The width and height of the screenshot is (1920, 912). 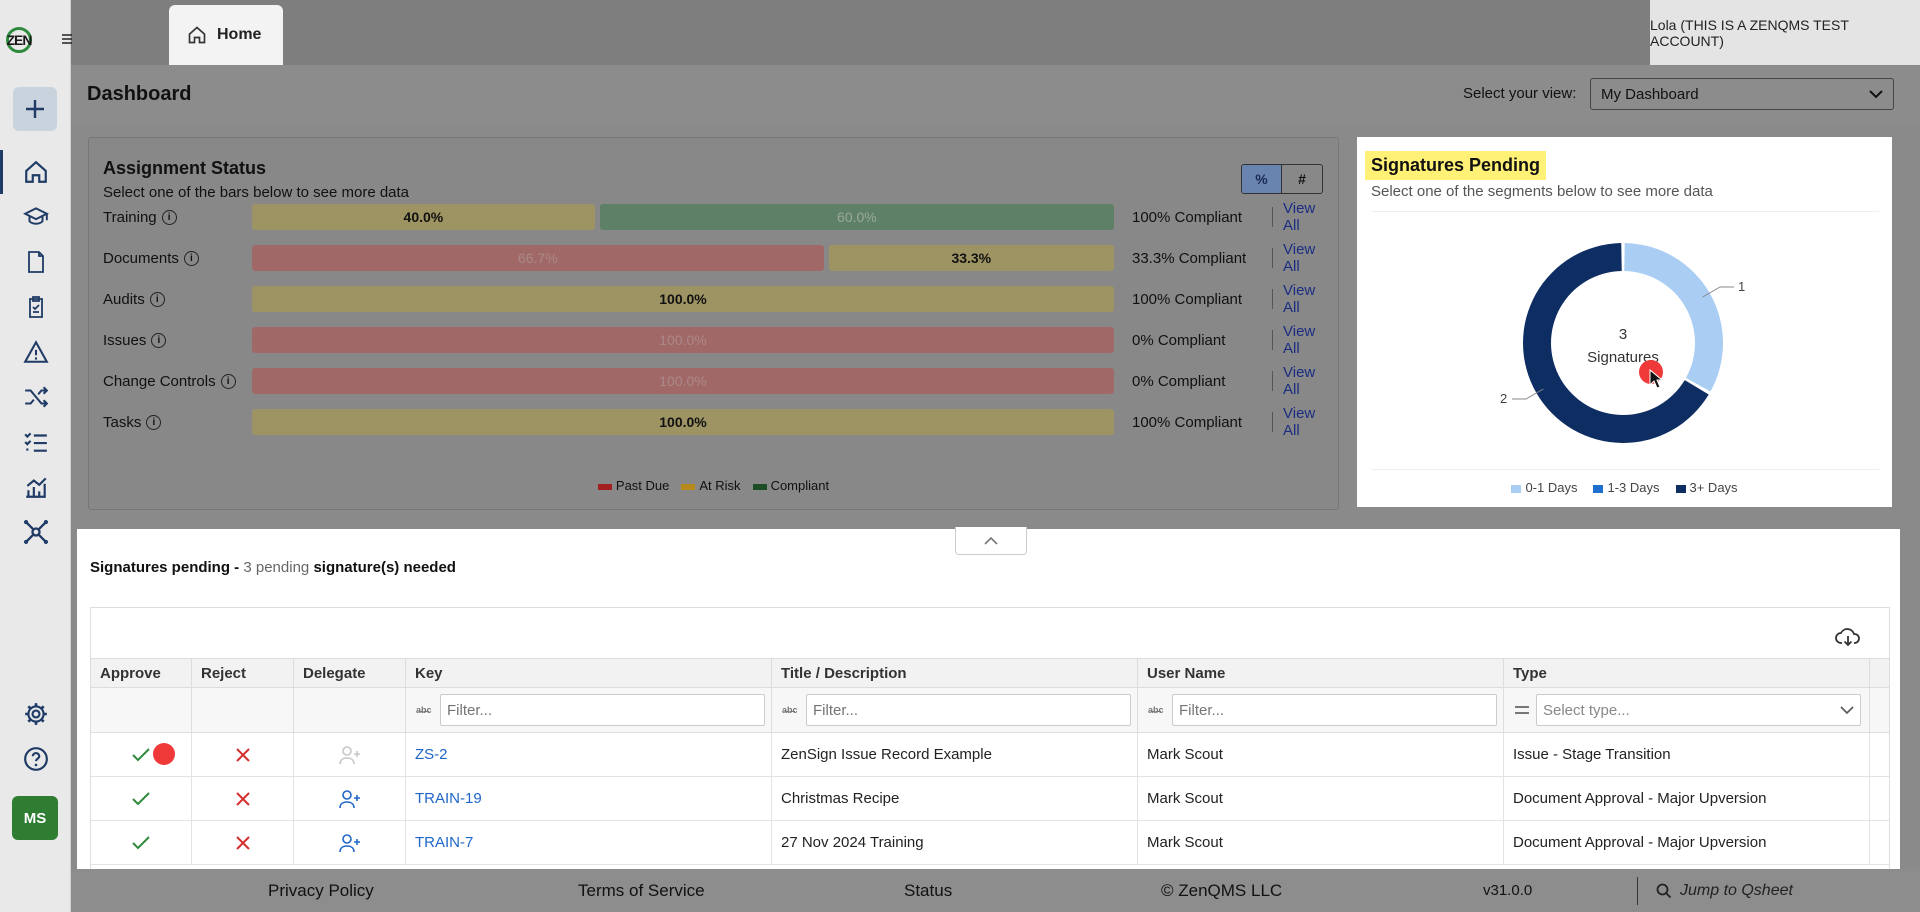 I want to click on terms-of-service-link: Terms of Service, so click(x=641, y=890).